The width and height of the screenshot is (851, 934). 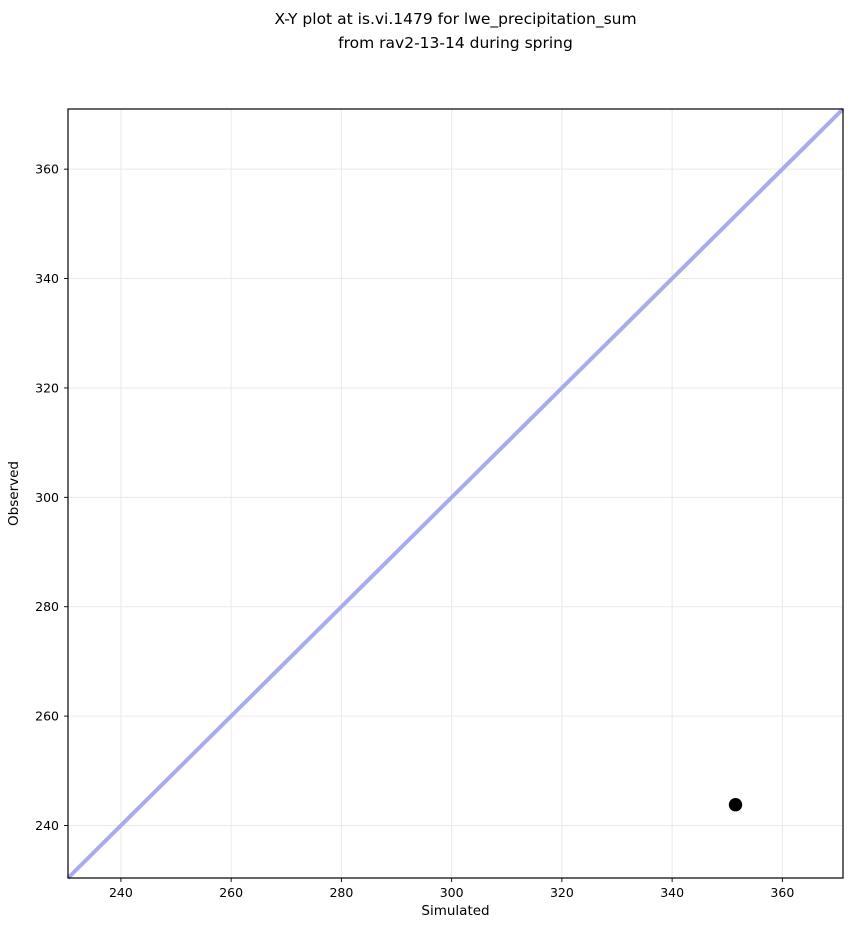 What do you see at coordinates (47, 606) in the screenshot?
I see `y-tick-label: 280` at bounding box center [47, 606].